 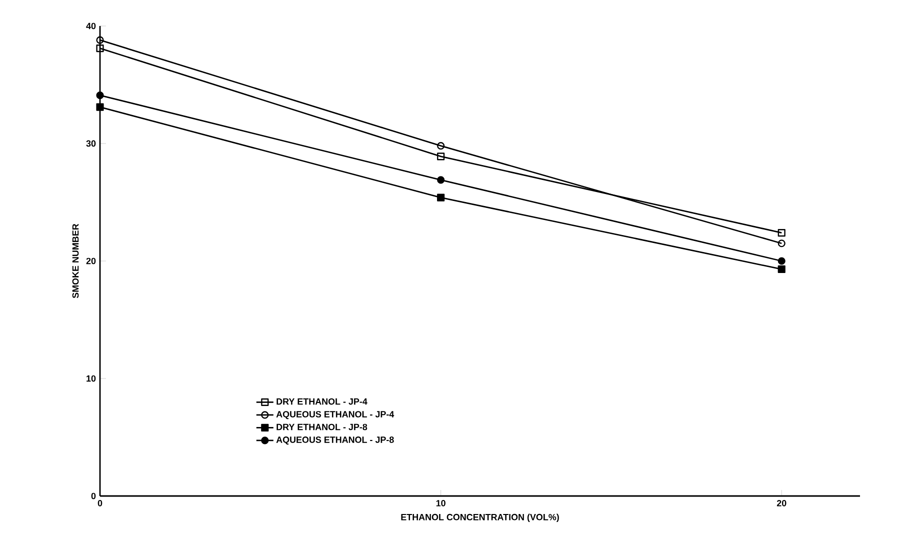 I want to click on y-tick-label: 40, so click(x=91, y=26).